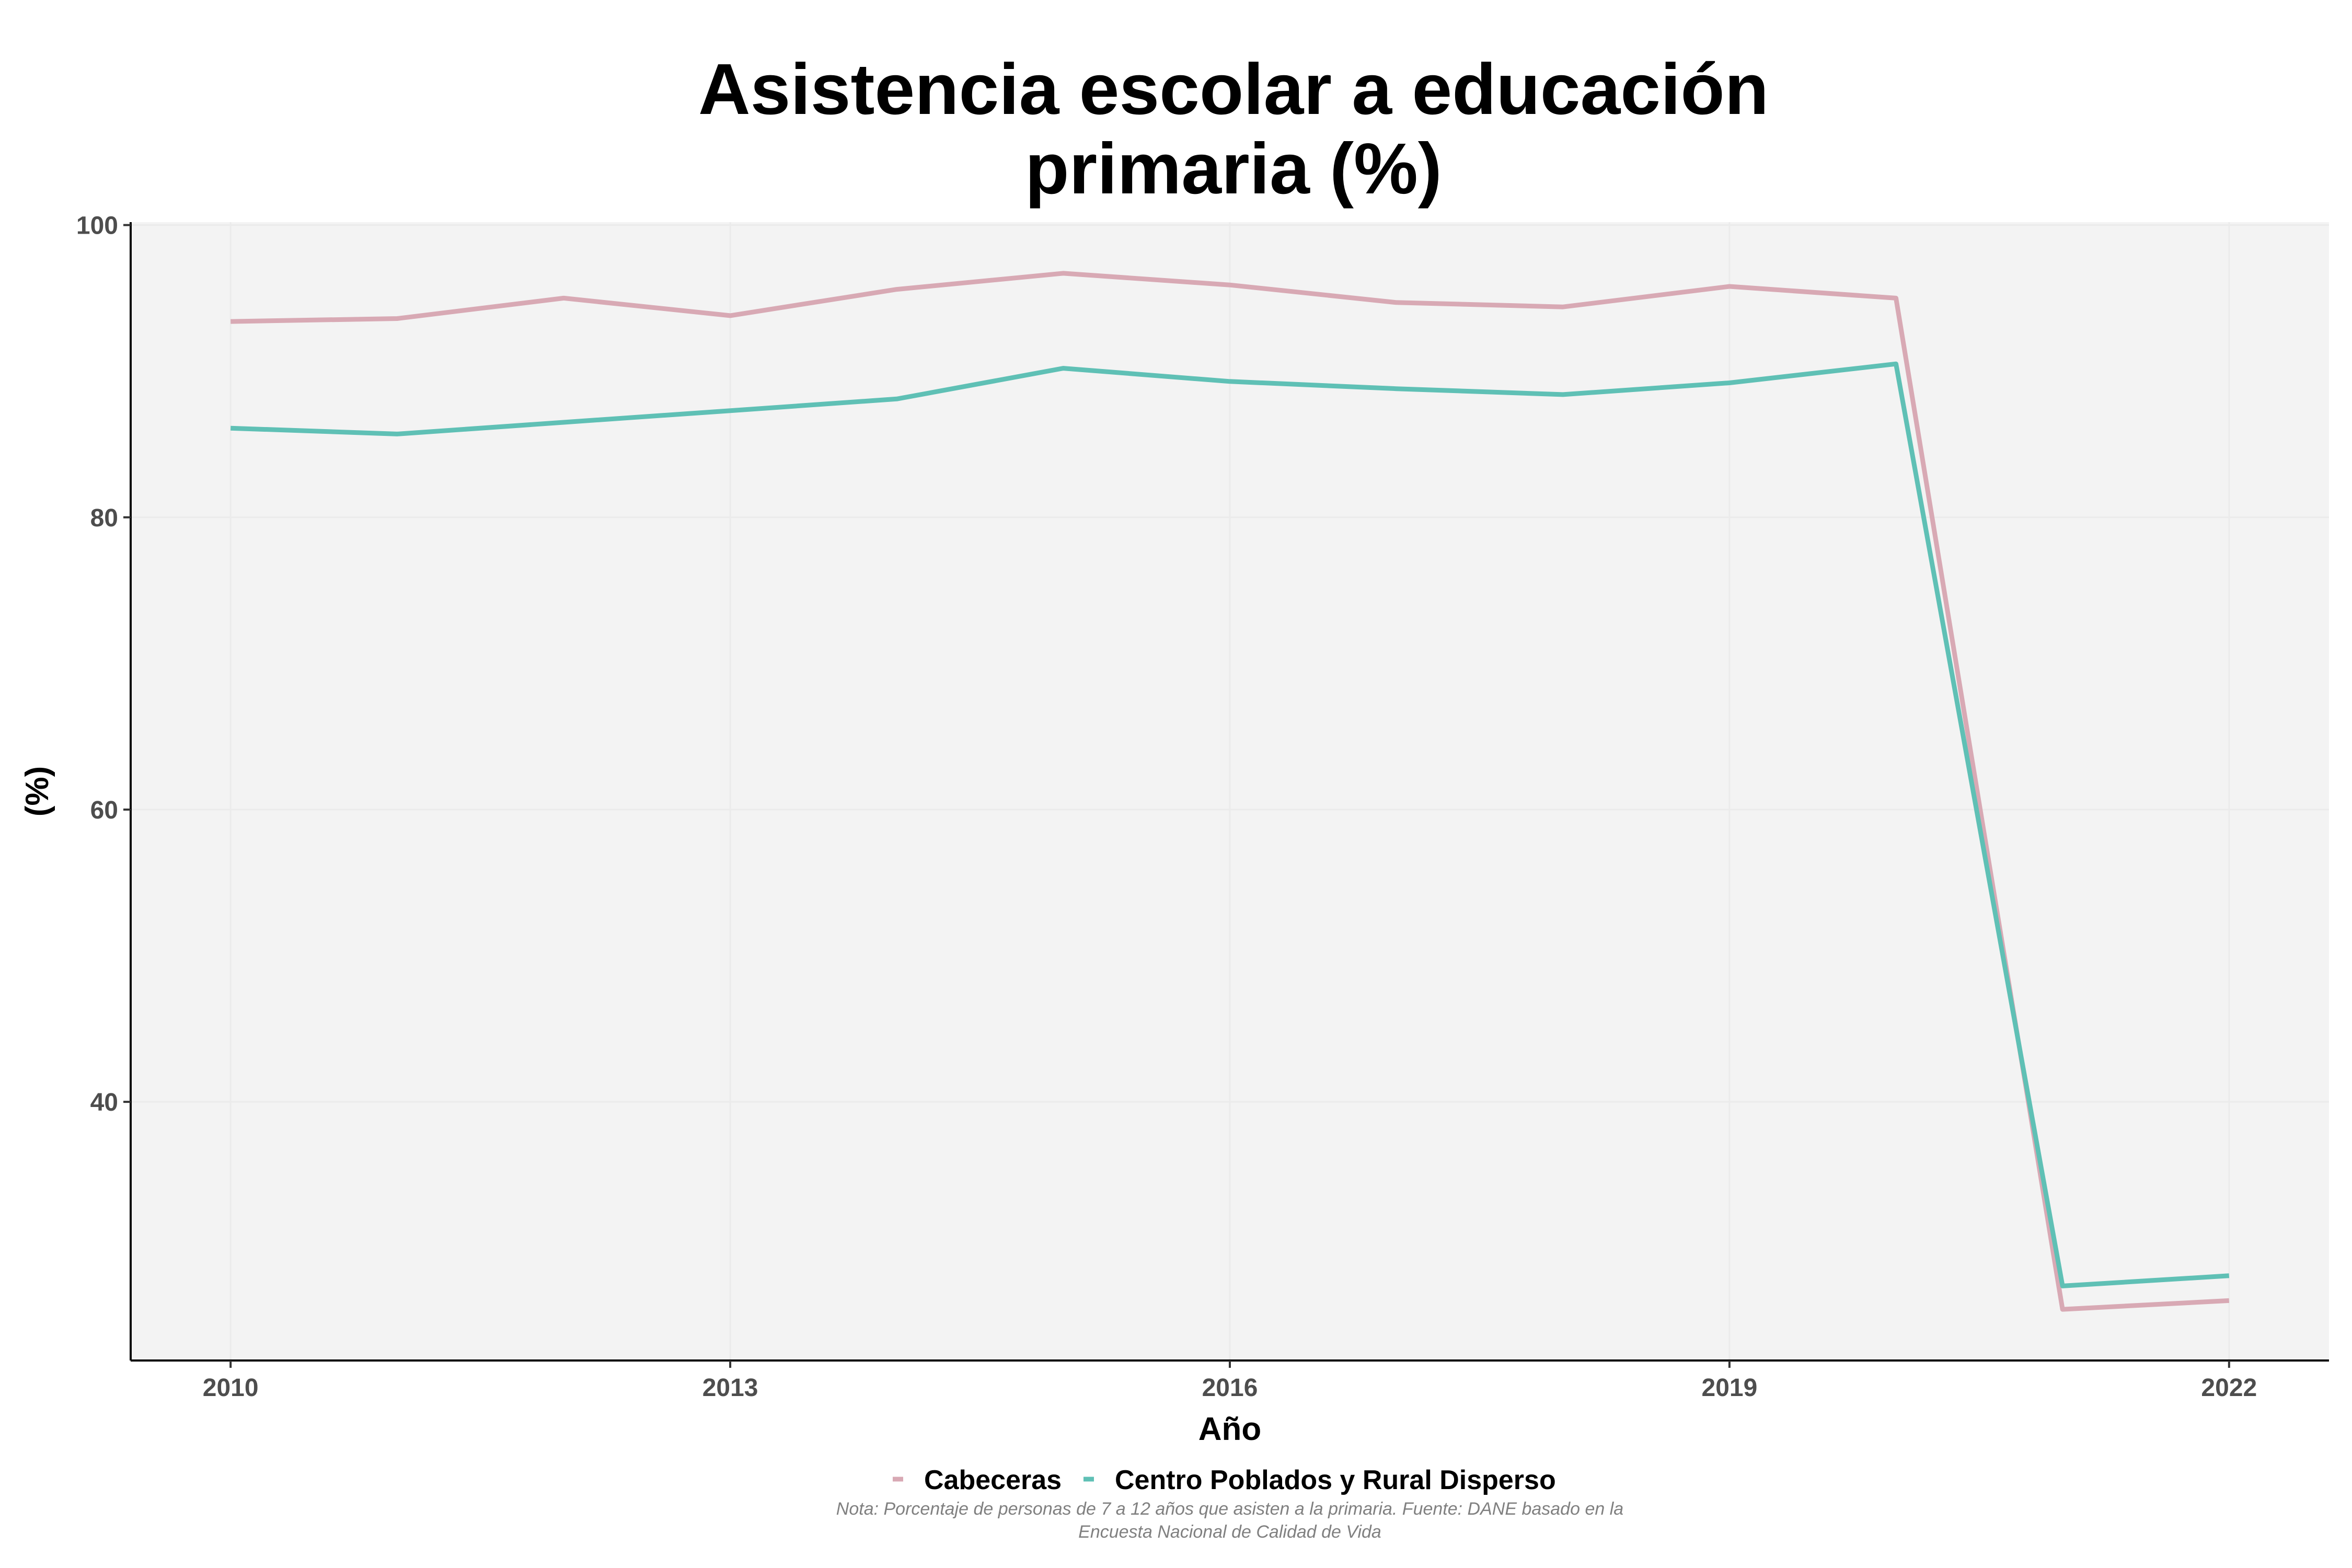 This screenshot has width=2352, height=1568. Describe the element at coordinates (1335, 1480) in the screenshot. I see `legend-label-centro-poblados: Centro Poblados y Rural Disperso` at that location.